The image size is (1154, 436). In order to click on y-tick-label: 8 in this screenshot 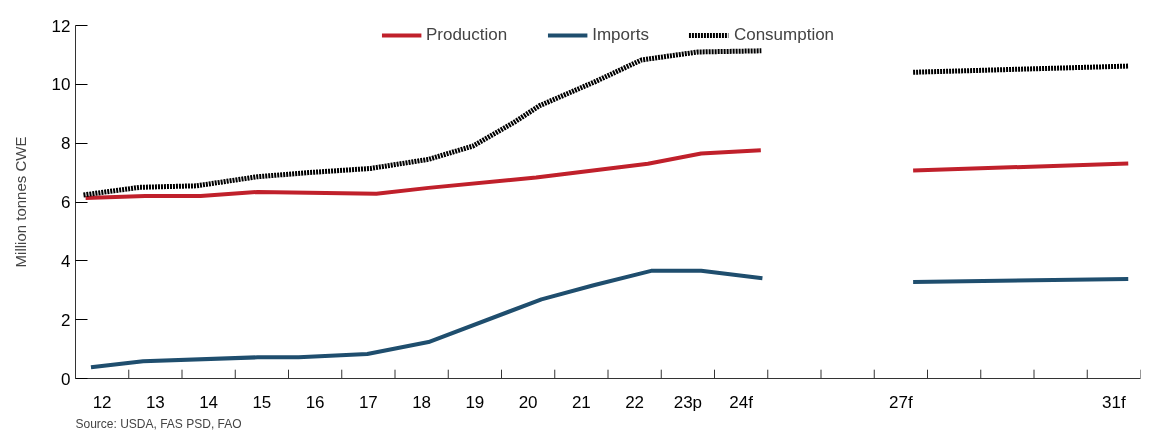, I will do `click(66, 144)`.